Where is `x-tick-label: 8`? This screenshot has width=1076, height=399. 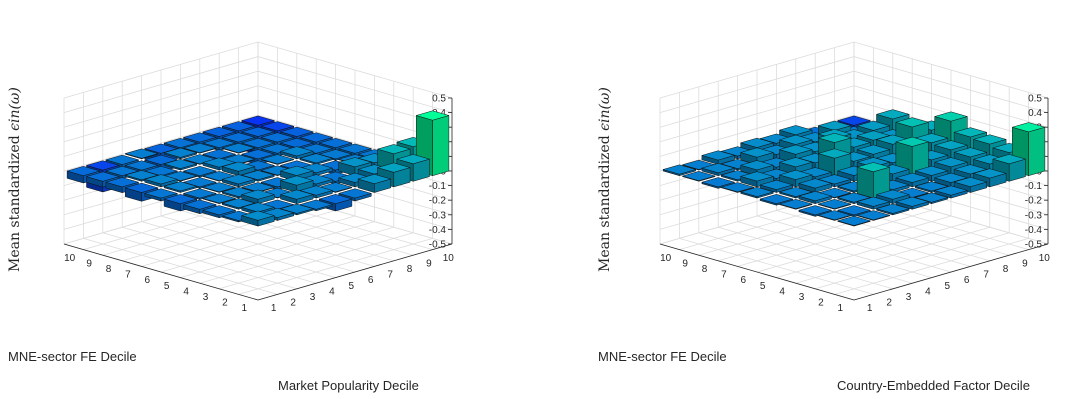 x-tick-label: 8 is located at coordinates (109, 269).